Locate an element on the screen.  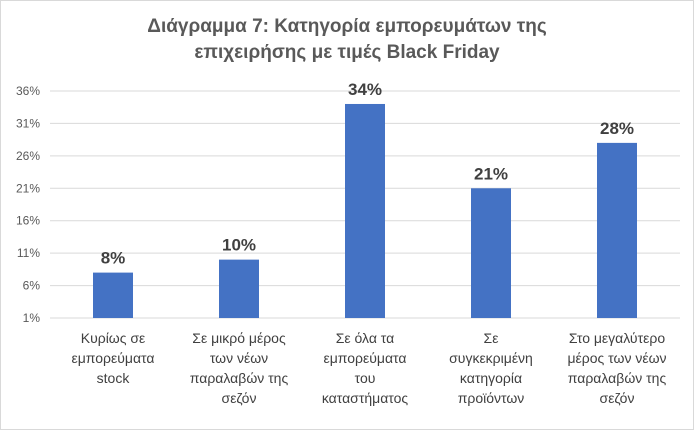
x-category-label-line: μέρος των νέων is located at coordinates (617, 358).